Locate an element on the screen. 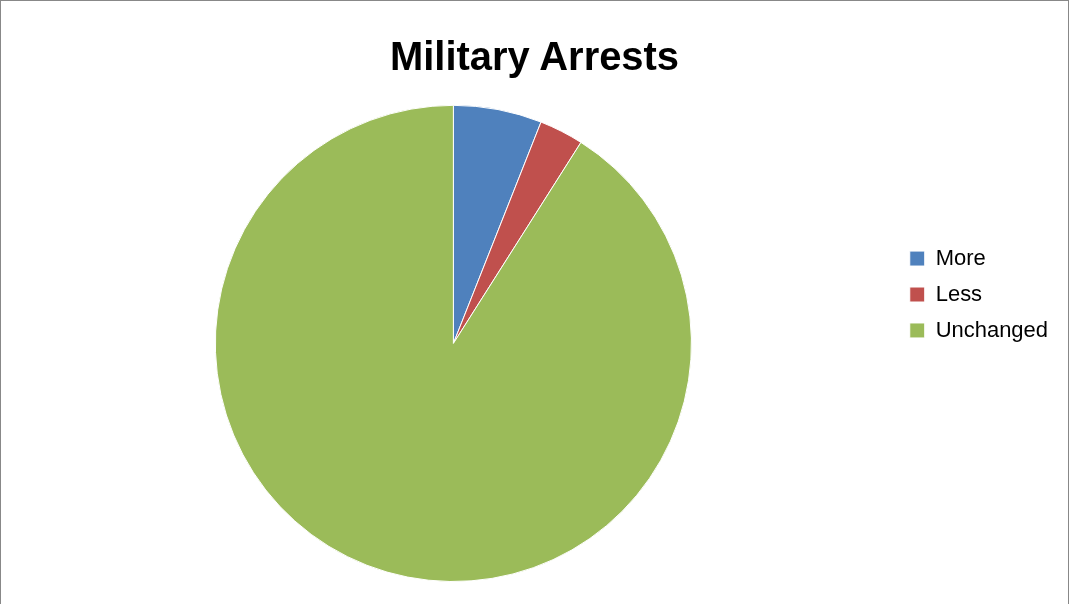 The height and width of the screenshot is (605, 1071). legend-label: Unchanged is located at coordinates (991, 329).